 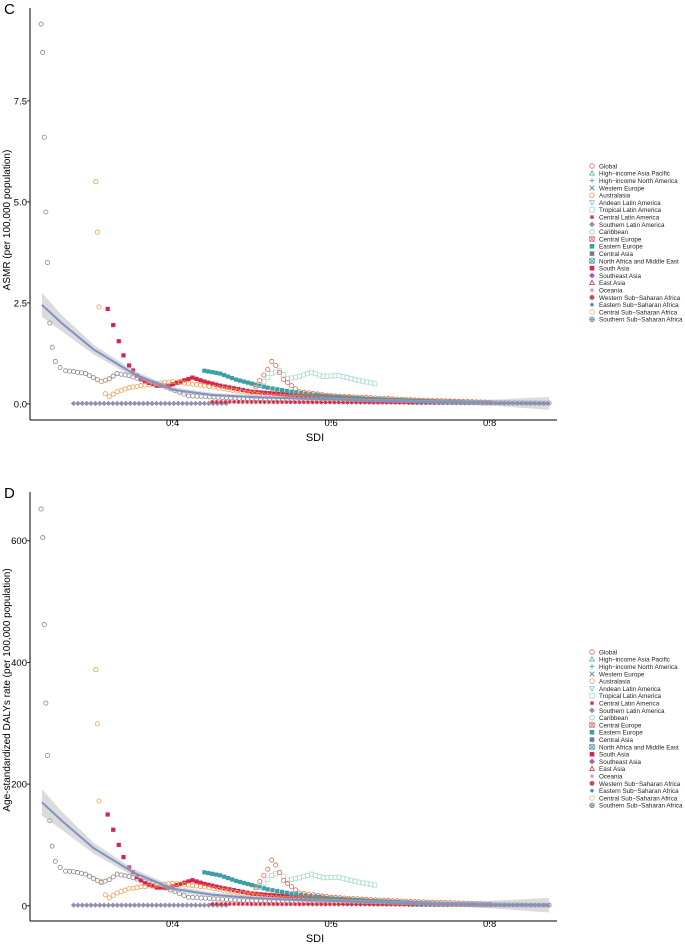 I want to click on y-tick-label: 0, so click(x=24, y=906).